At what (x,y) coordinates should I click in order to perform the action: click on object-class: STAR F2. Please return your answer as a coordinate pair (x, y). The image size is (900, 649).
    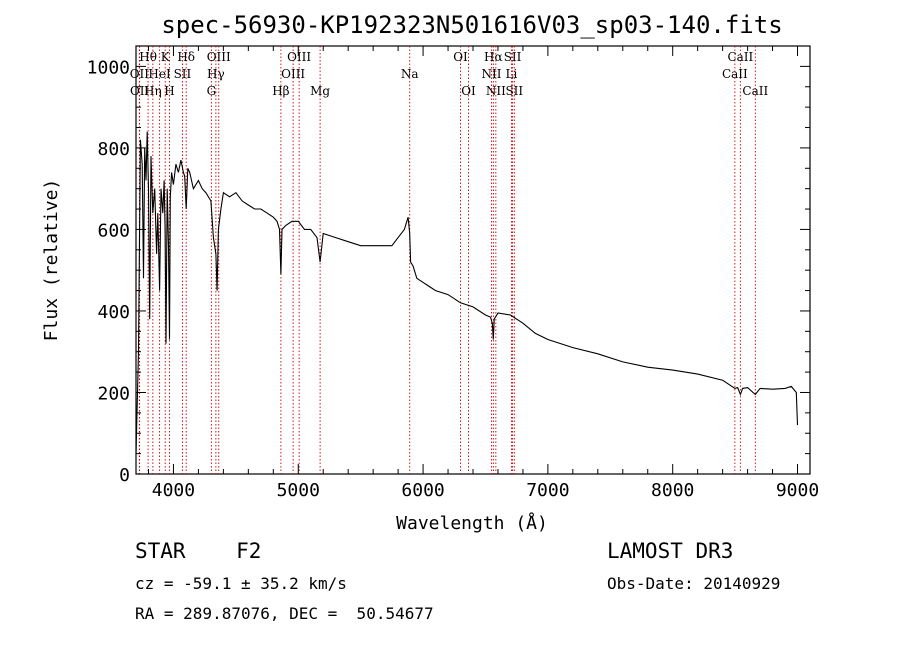
    Looking at the image, I should click on (198, 551).